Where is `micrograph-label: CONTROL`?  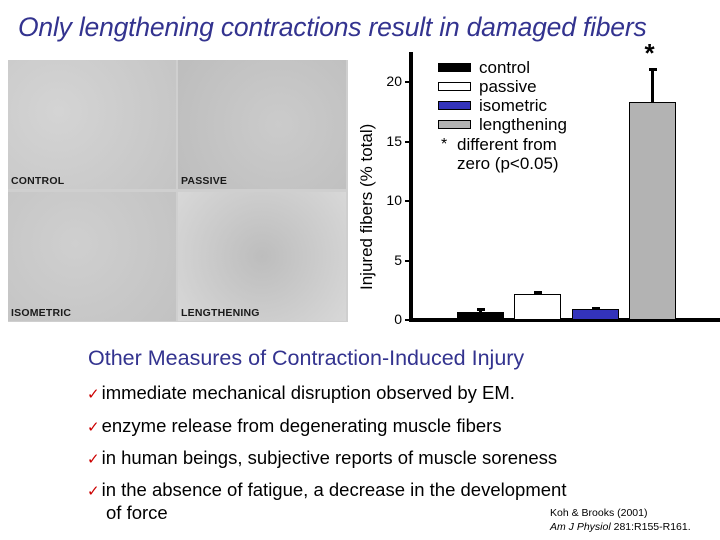 micrograph-label: CONTROL is located at coordinates (38, 181).